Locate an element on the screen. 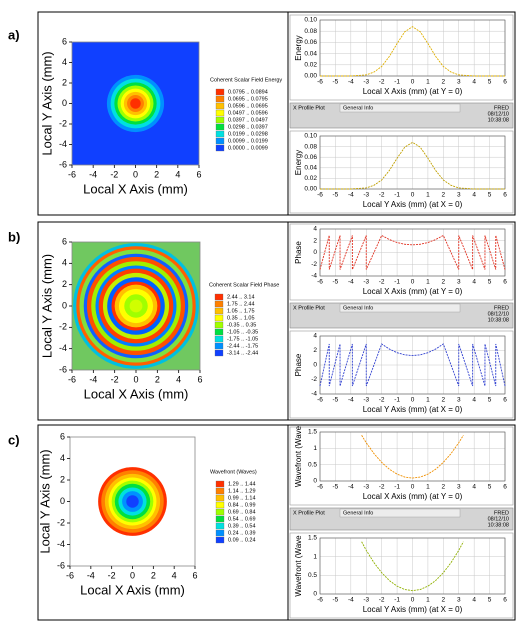 Image resolution: width=520 pixels, height=625 pixels. legend-label: 0.0497 .. 0.0596 is located at coordinates (248, 113).